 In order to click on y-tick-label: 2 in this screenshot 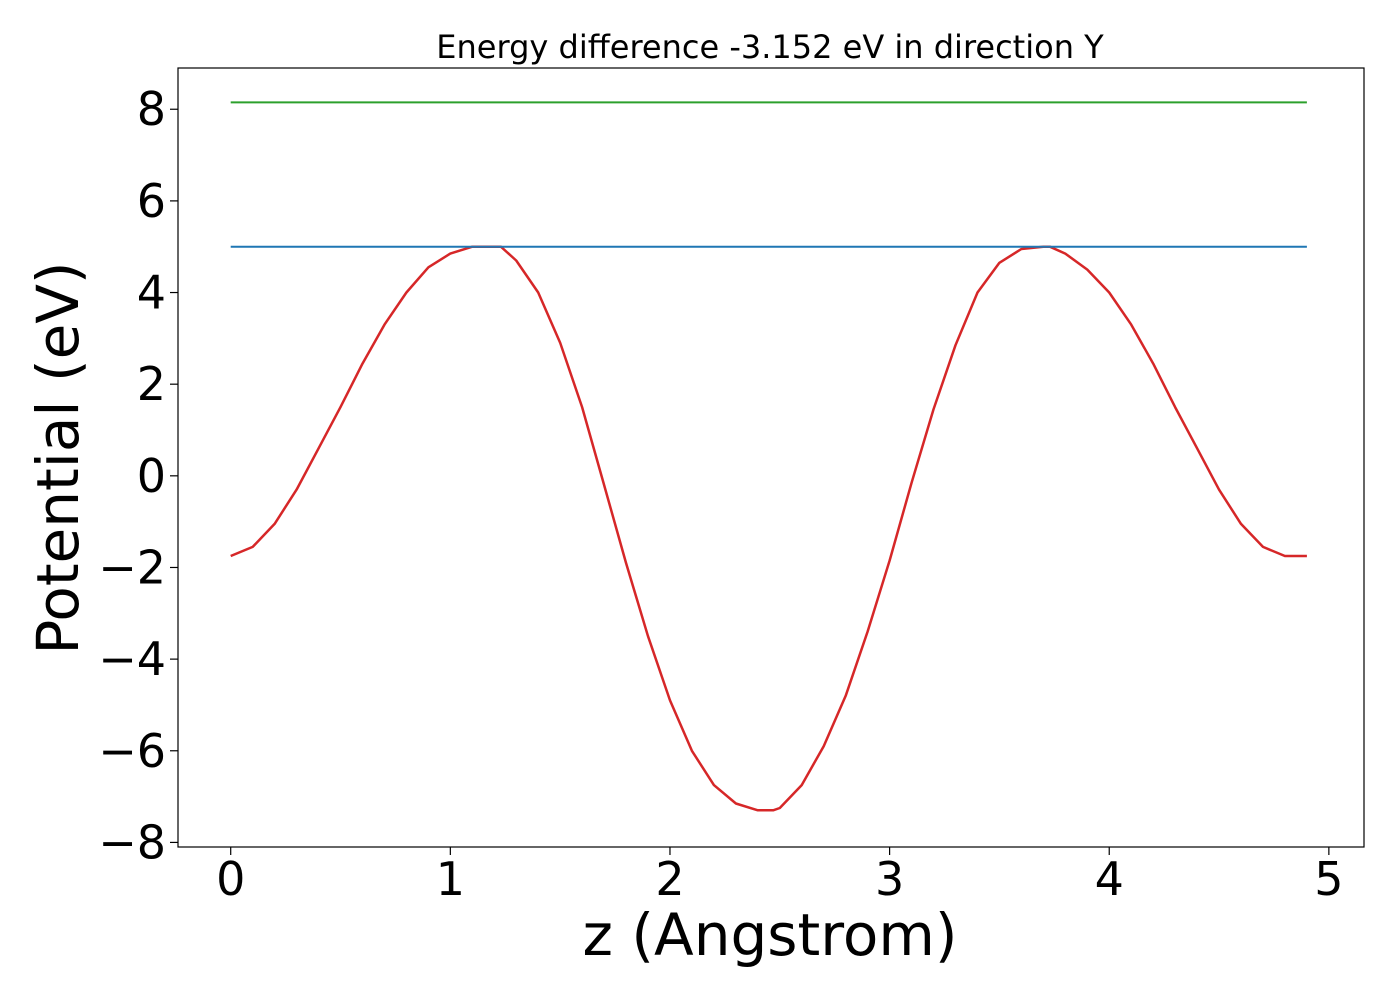, I will do `click(151, 384)`.